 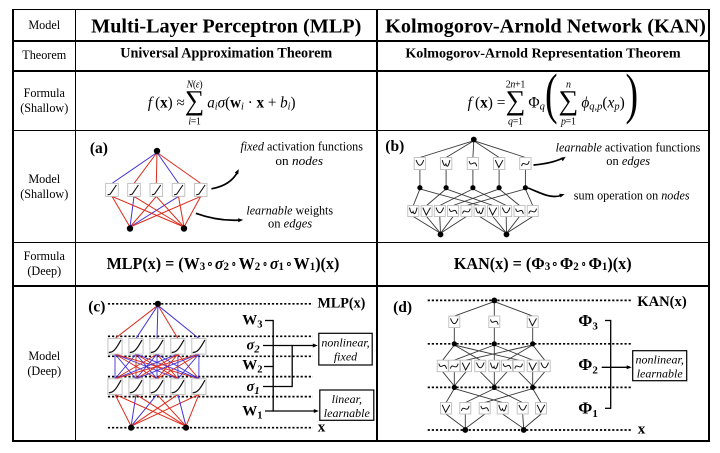 I want to click on svg-text: KAN(x), so click(x=662, y=302).